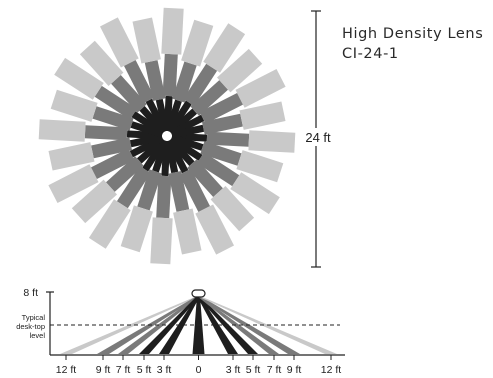  I want to click on diameter-dimension: 24 ft, so click(318, 139).